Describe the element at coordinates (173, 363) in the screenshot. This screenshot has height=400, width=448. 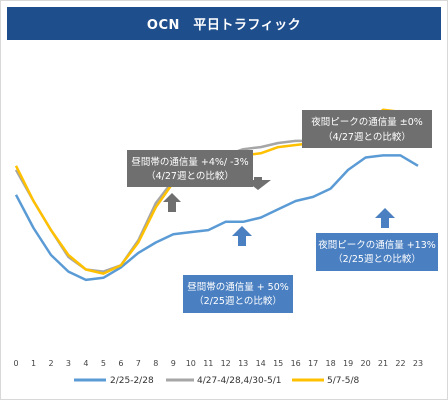
I see `x-tick-label: 9` at that location.